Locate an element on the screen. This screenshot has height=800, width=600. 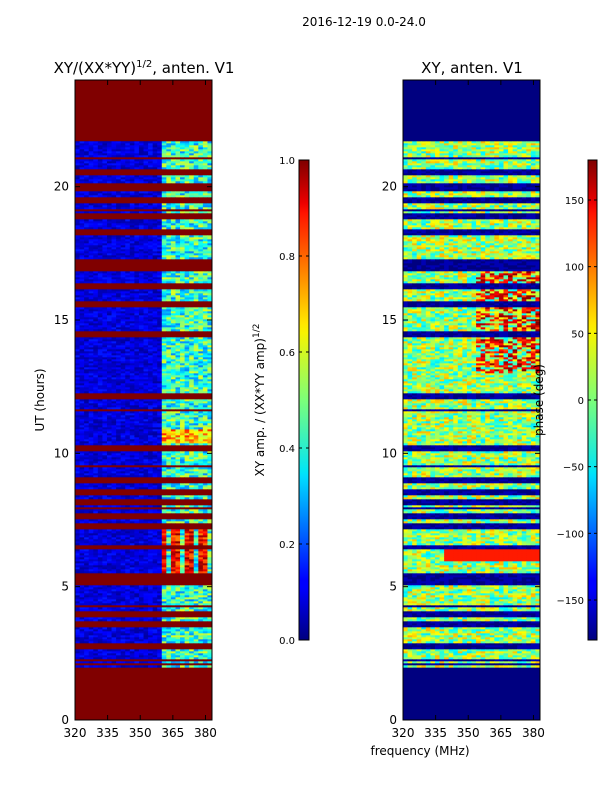
left-plot-title: XY/(XX*YY)1/2, anten. V1 is located at coordinates (144, 68).